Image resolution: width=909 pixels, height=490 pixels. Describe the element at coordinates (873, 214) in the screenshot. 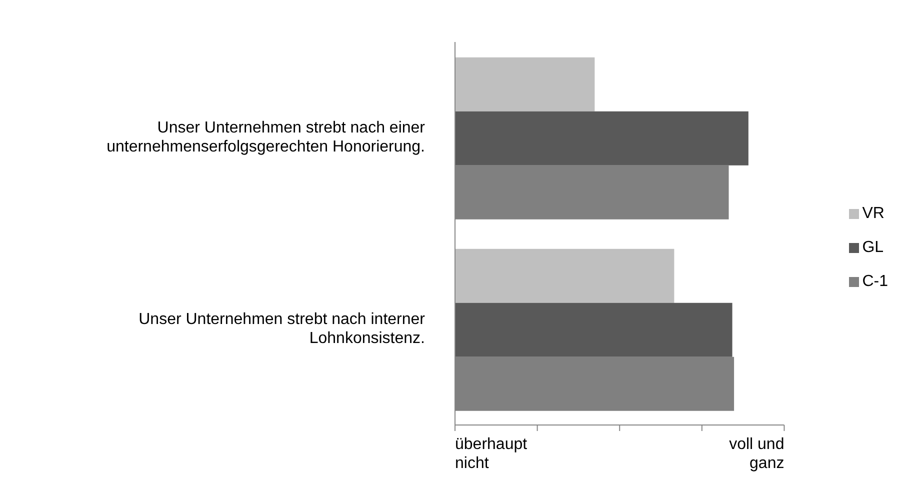

I see `legend-label: VR` at that location.